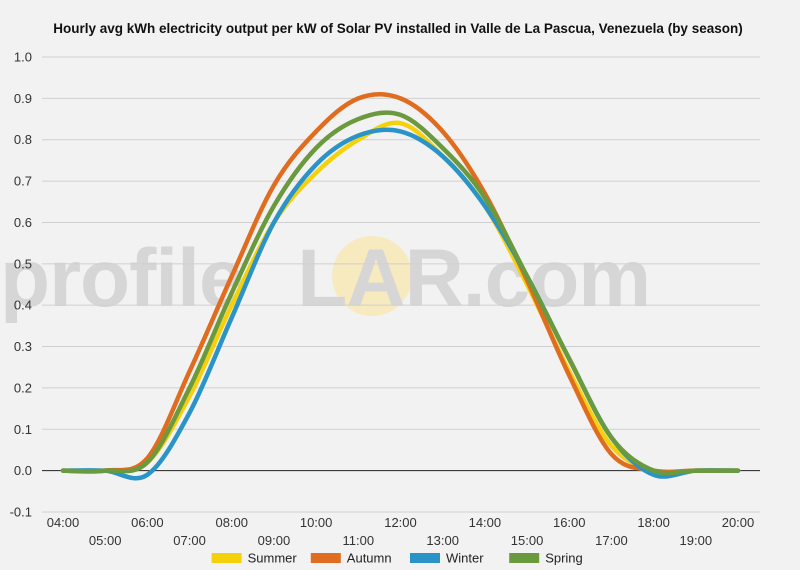  Describe the element at coordinates (21, 285) in the screenshot. I see `y-axis-ticks: -0.1 0.0 0.1 0.2 0.3 0.4 0.5 0.6 0.7 0.8 0.9 1.0` at that location.